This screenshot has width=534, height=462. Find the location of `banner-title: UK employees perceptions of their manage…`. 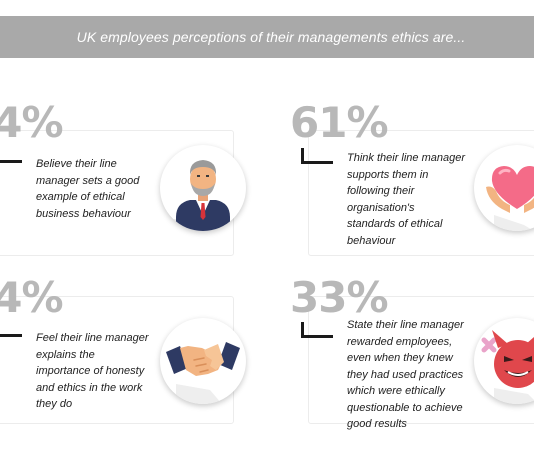

banner-title: UK employees perceptions of their manage… is located at coordinates (271, 37).